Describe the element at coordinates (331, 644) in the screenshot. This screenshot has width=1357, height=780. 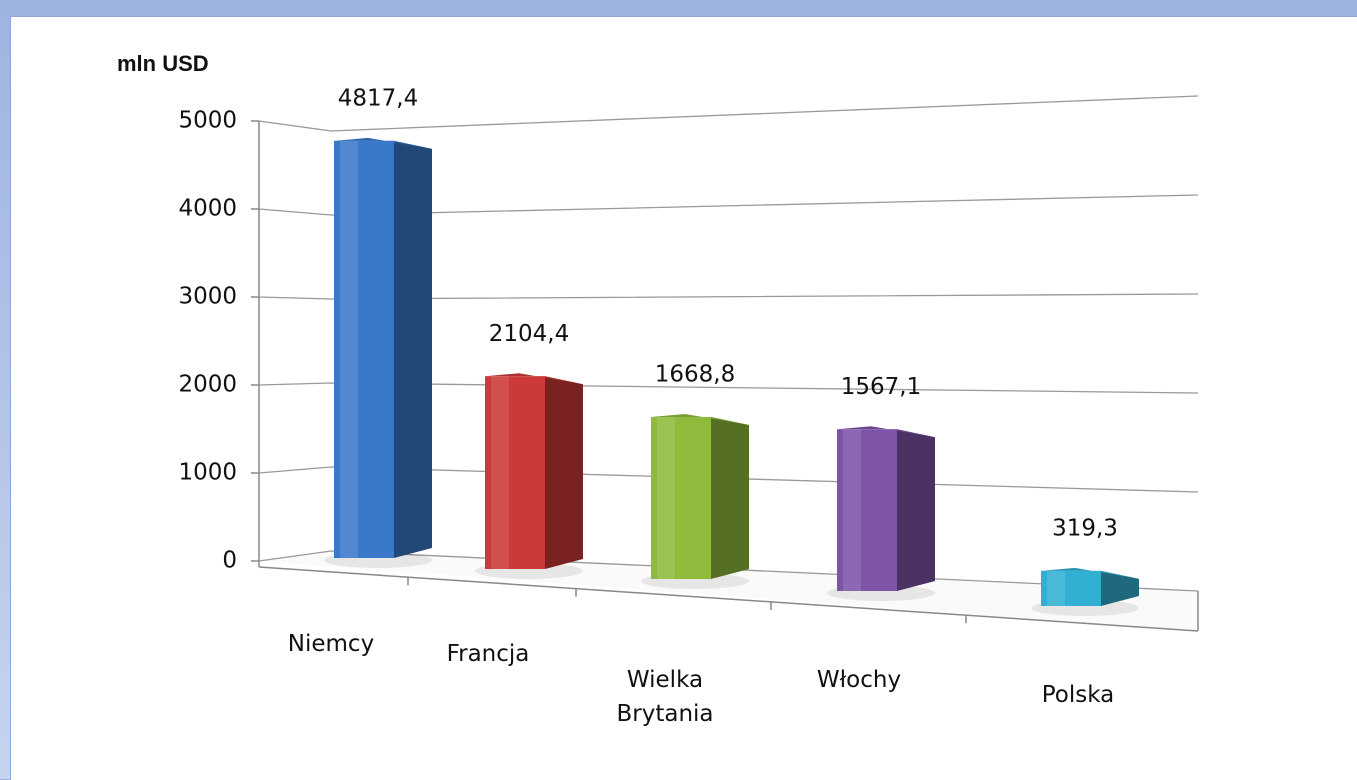
I see `x-tick-label: Niemcy` at that location.